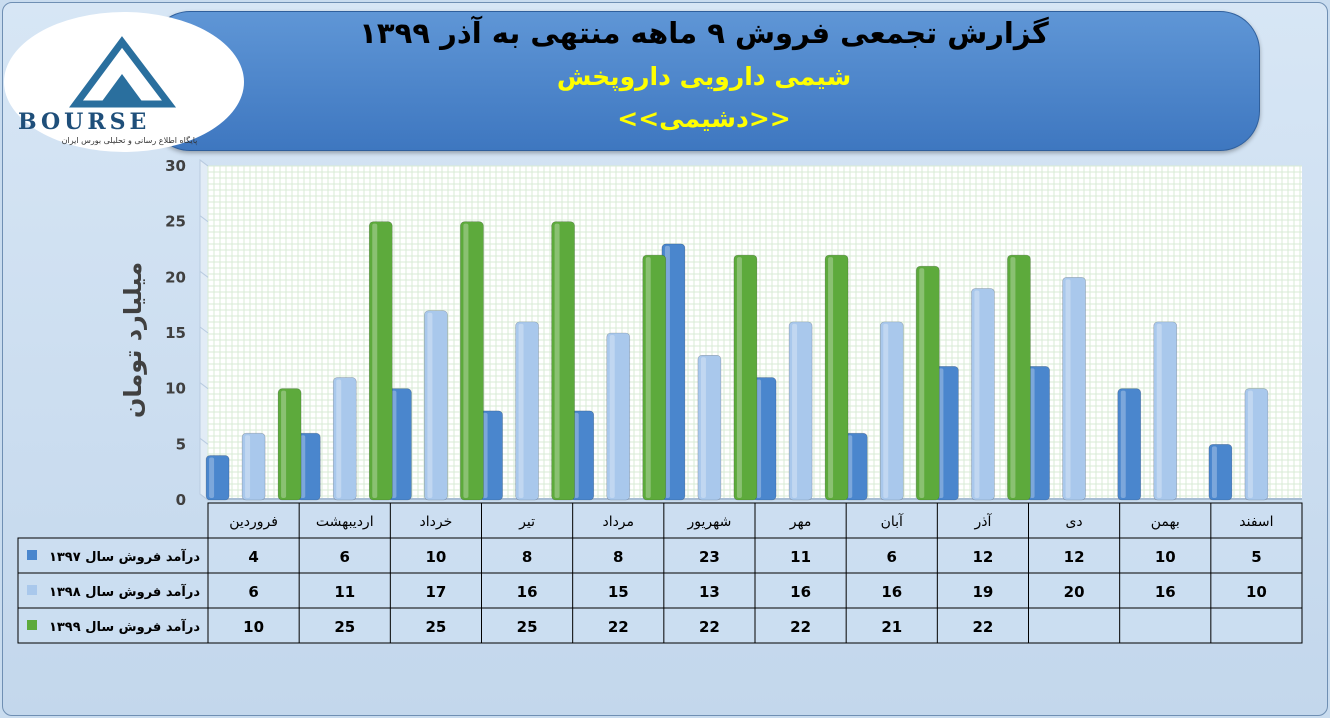  I want to click on x-tick-label: مرداد, so click(618, 522).